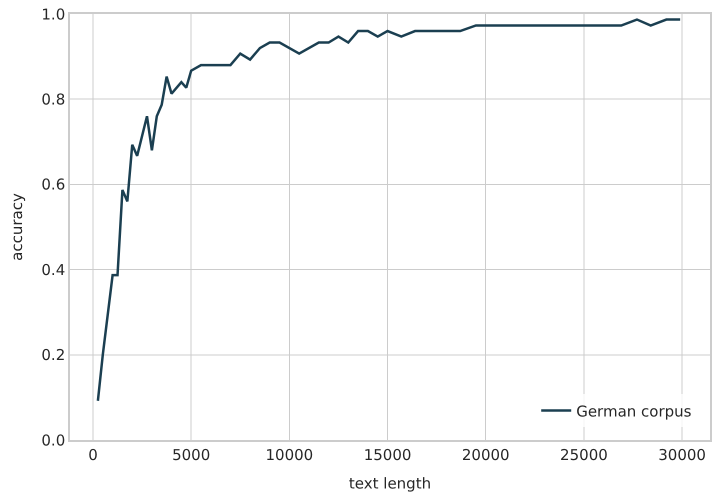 The height and width of the screenshot is (493, 716). Describe the element at coordinates (388, 455) in the screenshot. I see `x-tick-label: 15000` at that location.